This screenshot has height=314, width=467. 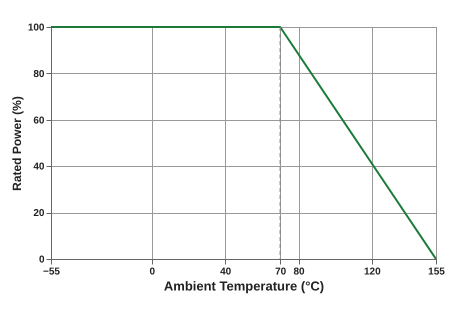 I want to click on y-tick-label: 60, so click(x=39, y=120).